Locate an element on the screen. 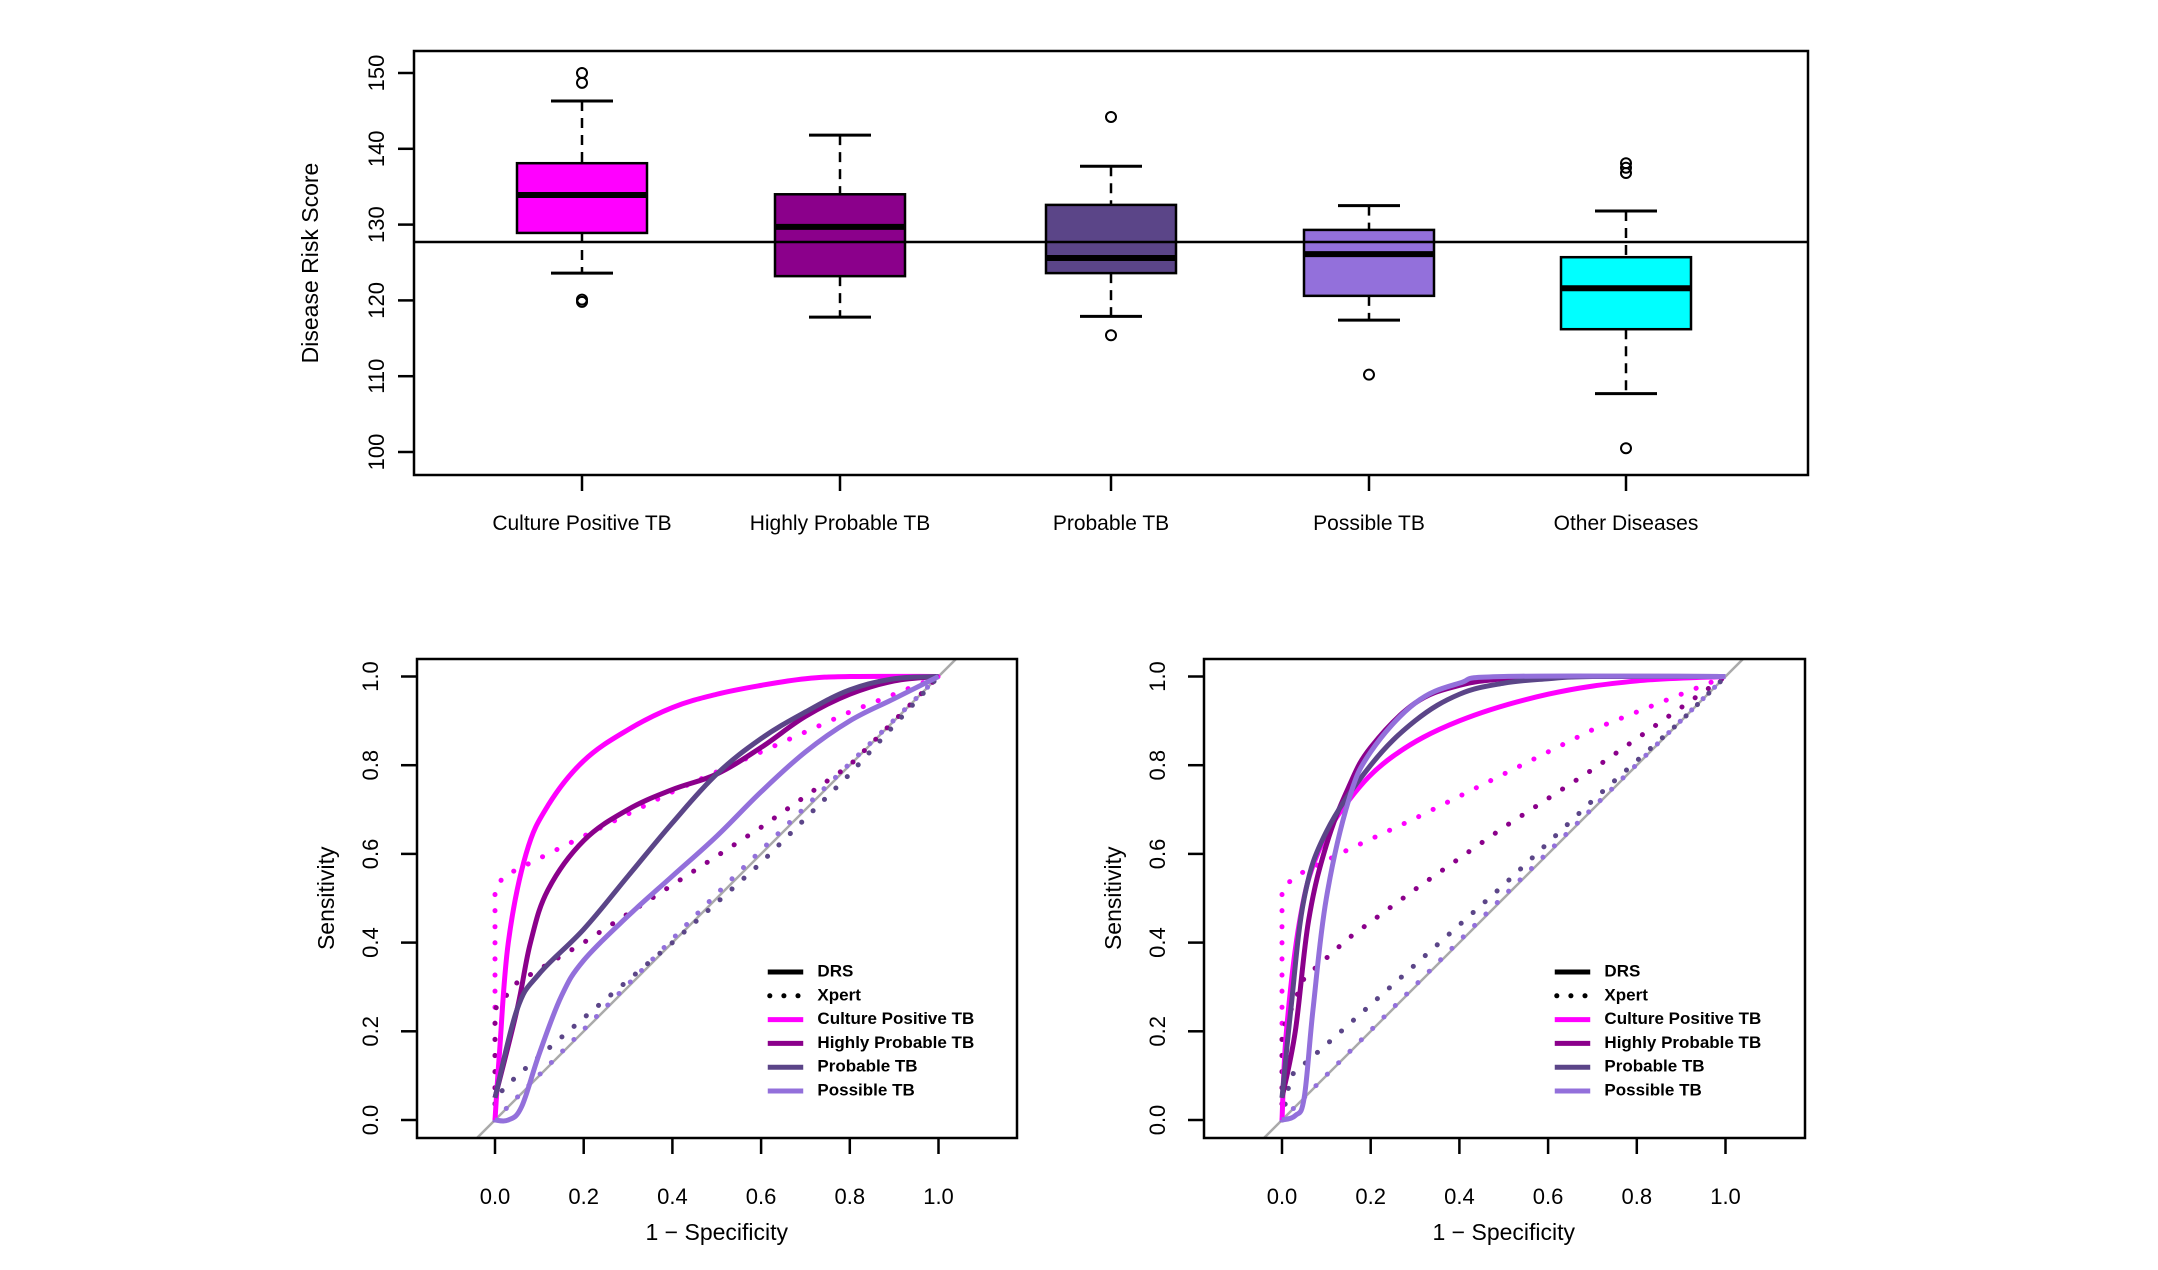 This screenshot has width=2158, height=1270. series-xpert-highly-probable-tb is located at coordinates (1503, 898).